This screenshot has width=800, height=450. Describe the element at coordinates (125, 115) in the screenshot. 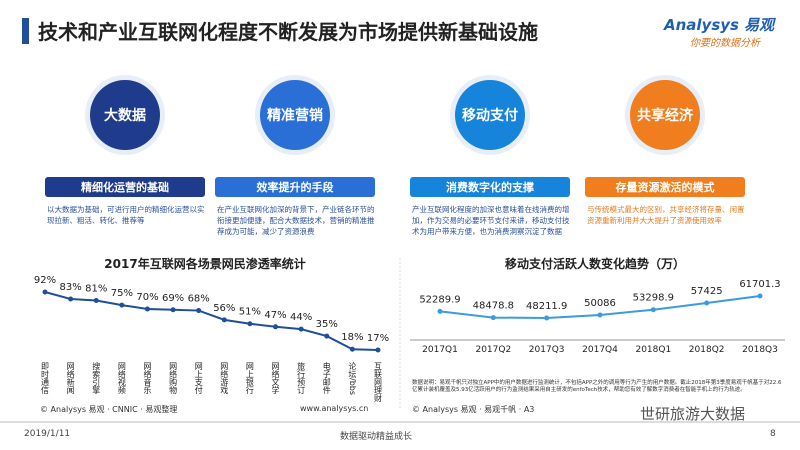

I see `card-icon: 大数据` at that location.